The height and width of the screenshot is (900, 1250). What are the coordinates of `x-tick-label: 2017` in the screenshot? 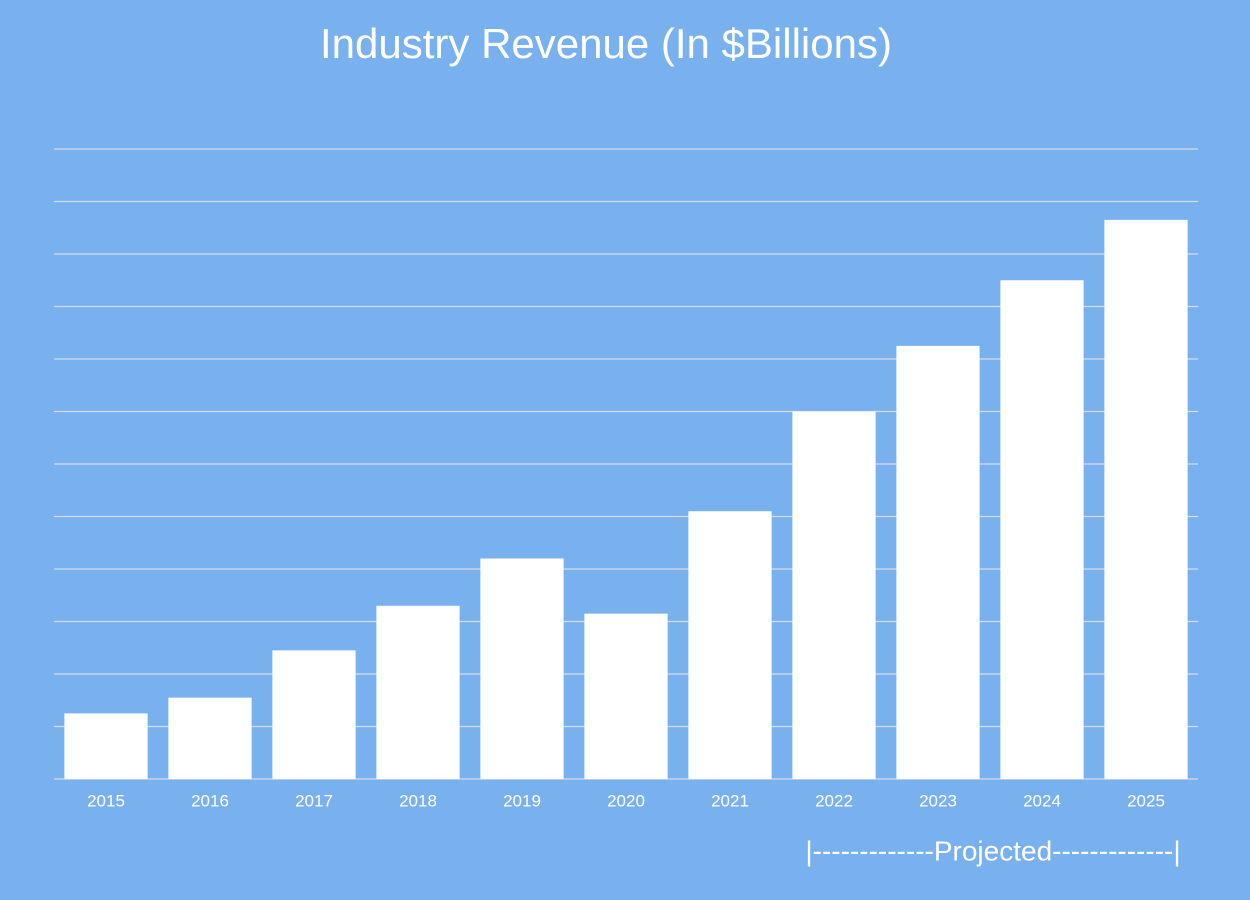 It's located at (314, 800).